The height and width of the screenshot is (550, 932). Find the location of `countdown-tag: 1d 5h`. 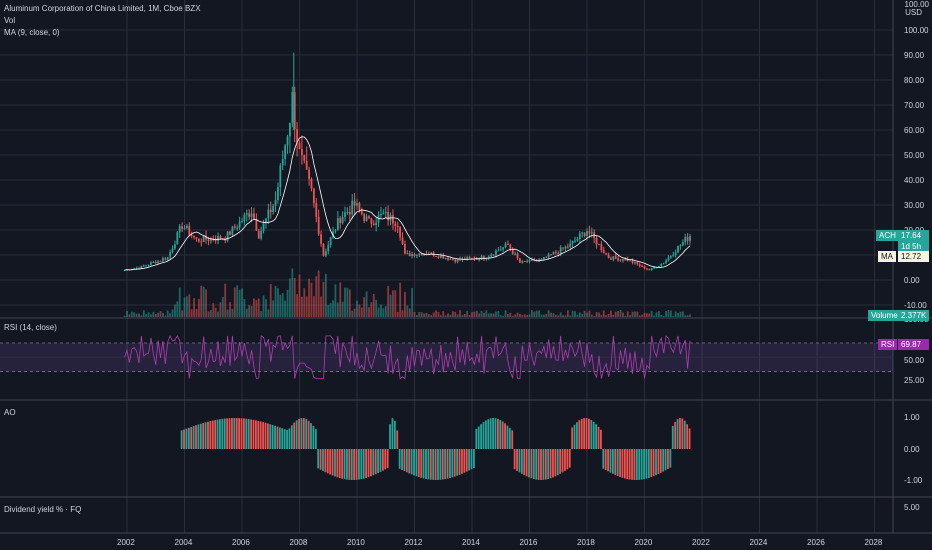

countdown-tag: 1d 5h is located at coordinates (913, 246).